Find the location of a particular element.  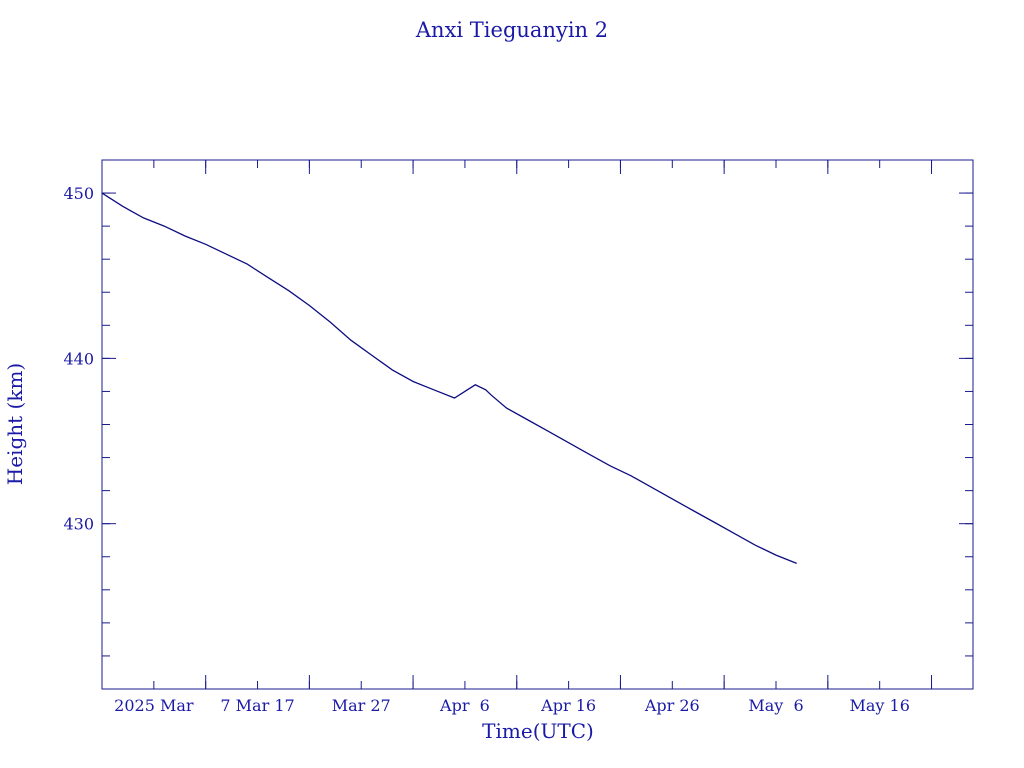

x-tick-label: 7 Mar 17 is located at coordinates (257, 705).